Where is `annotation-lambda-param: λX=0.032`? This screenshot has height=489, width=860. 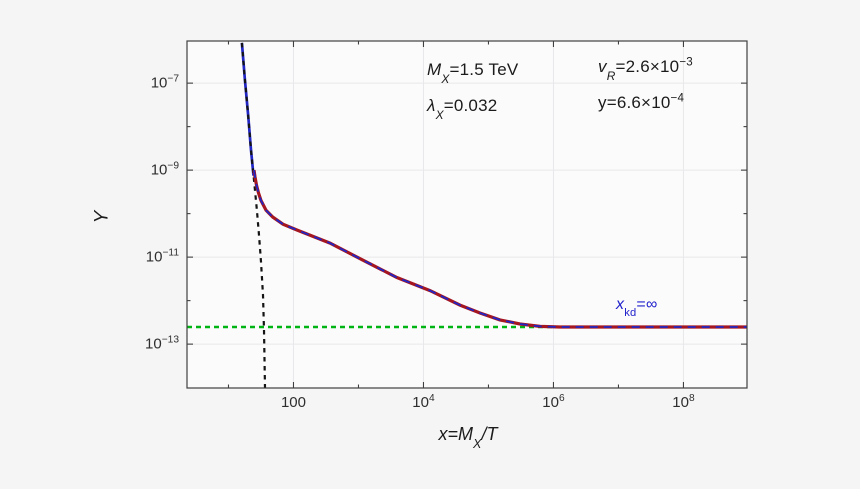
annotation-lambda-param: λX=0.032 is located at coordinates (462, 108).